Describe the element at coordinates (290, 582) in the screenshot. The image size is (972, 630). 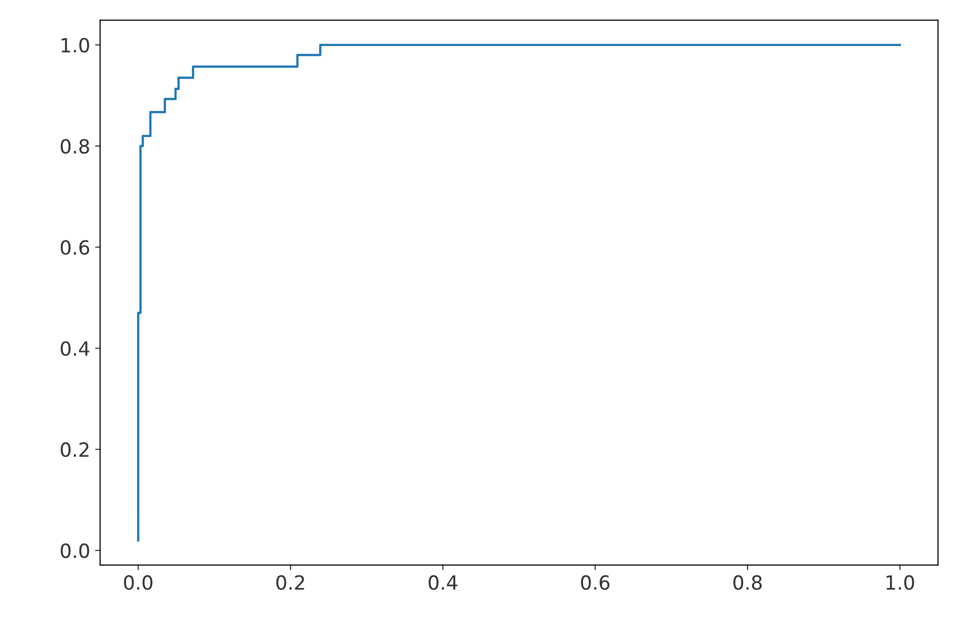
I see `x-tick-label: 0.2` at that location.